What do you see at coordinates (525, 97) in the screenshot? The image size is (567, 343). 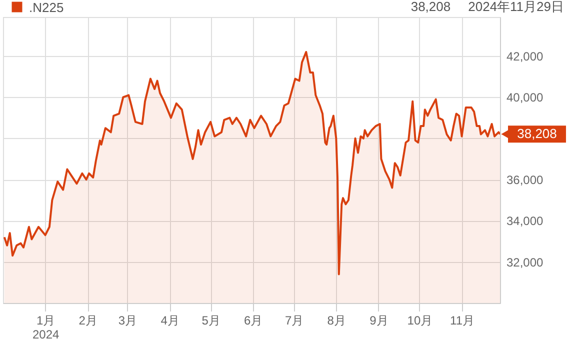 I see `y-tick-label: 40,000` at bounding box center [525, 97].